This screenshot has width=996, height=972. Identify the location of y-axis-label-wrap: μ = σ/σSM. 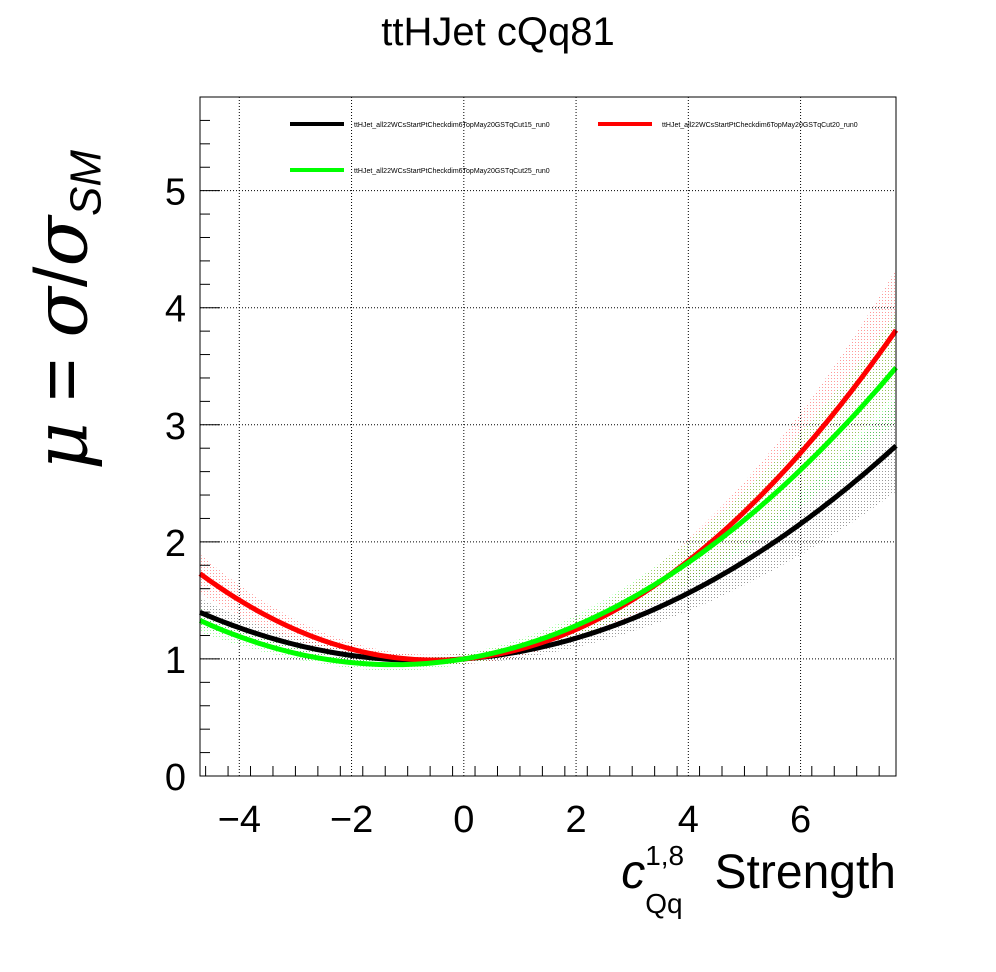
(65, 310).